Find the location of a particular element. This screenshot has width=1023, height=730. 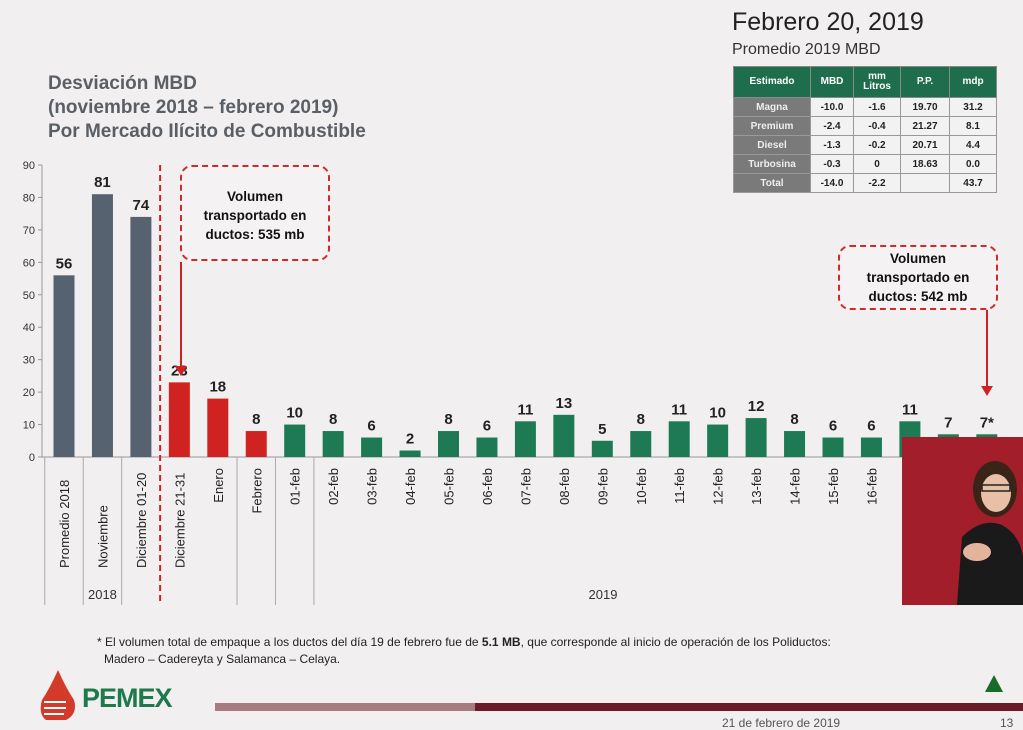

data-label: 56 is located at coordinates (64, 263).